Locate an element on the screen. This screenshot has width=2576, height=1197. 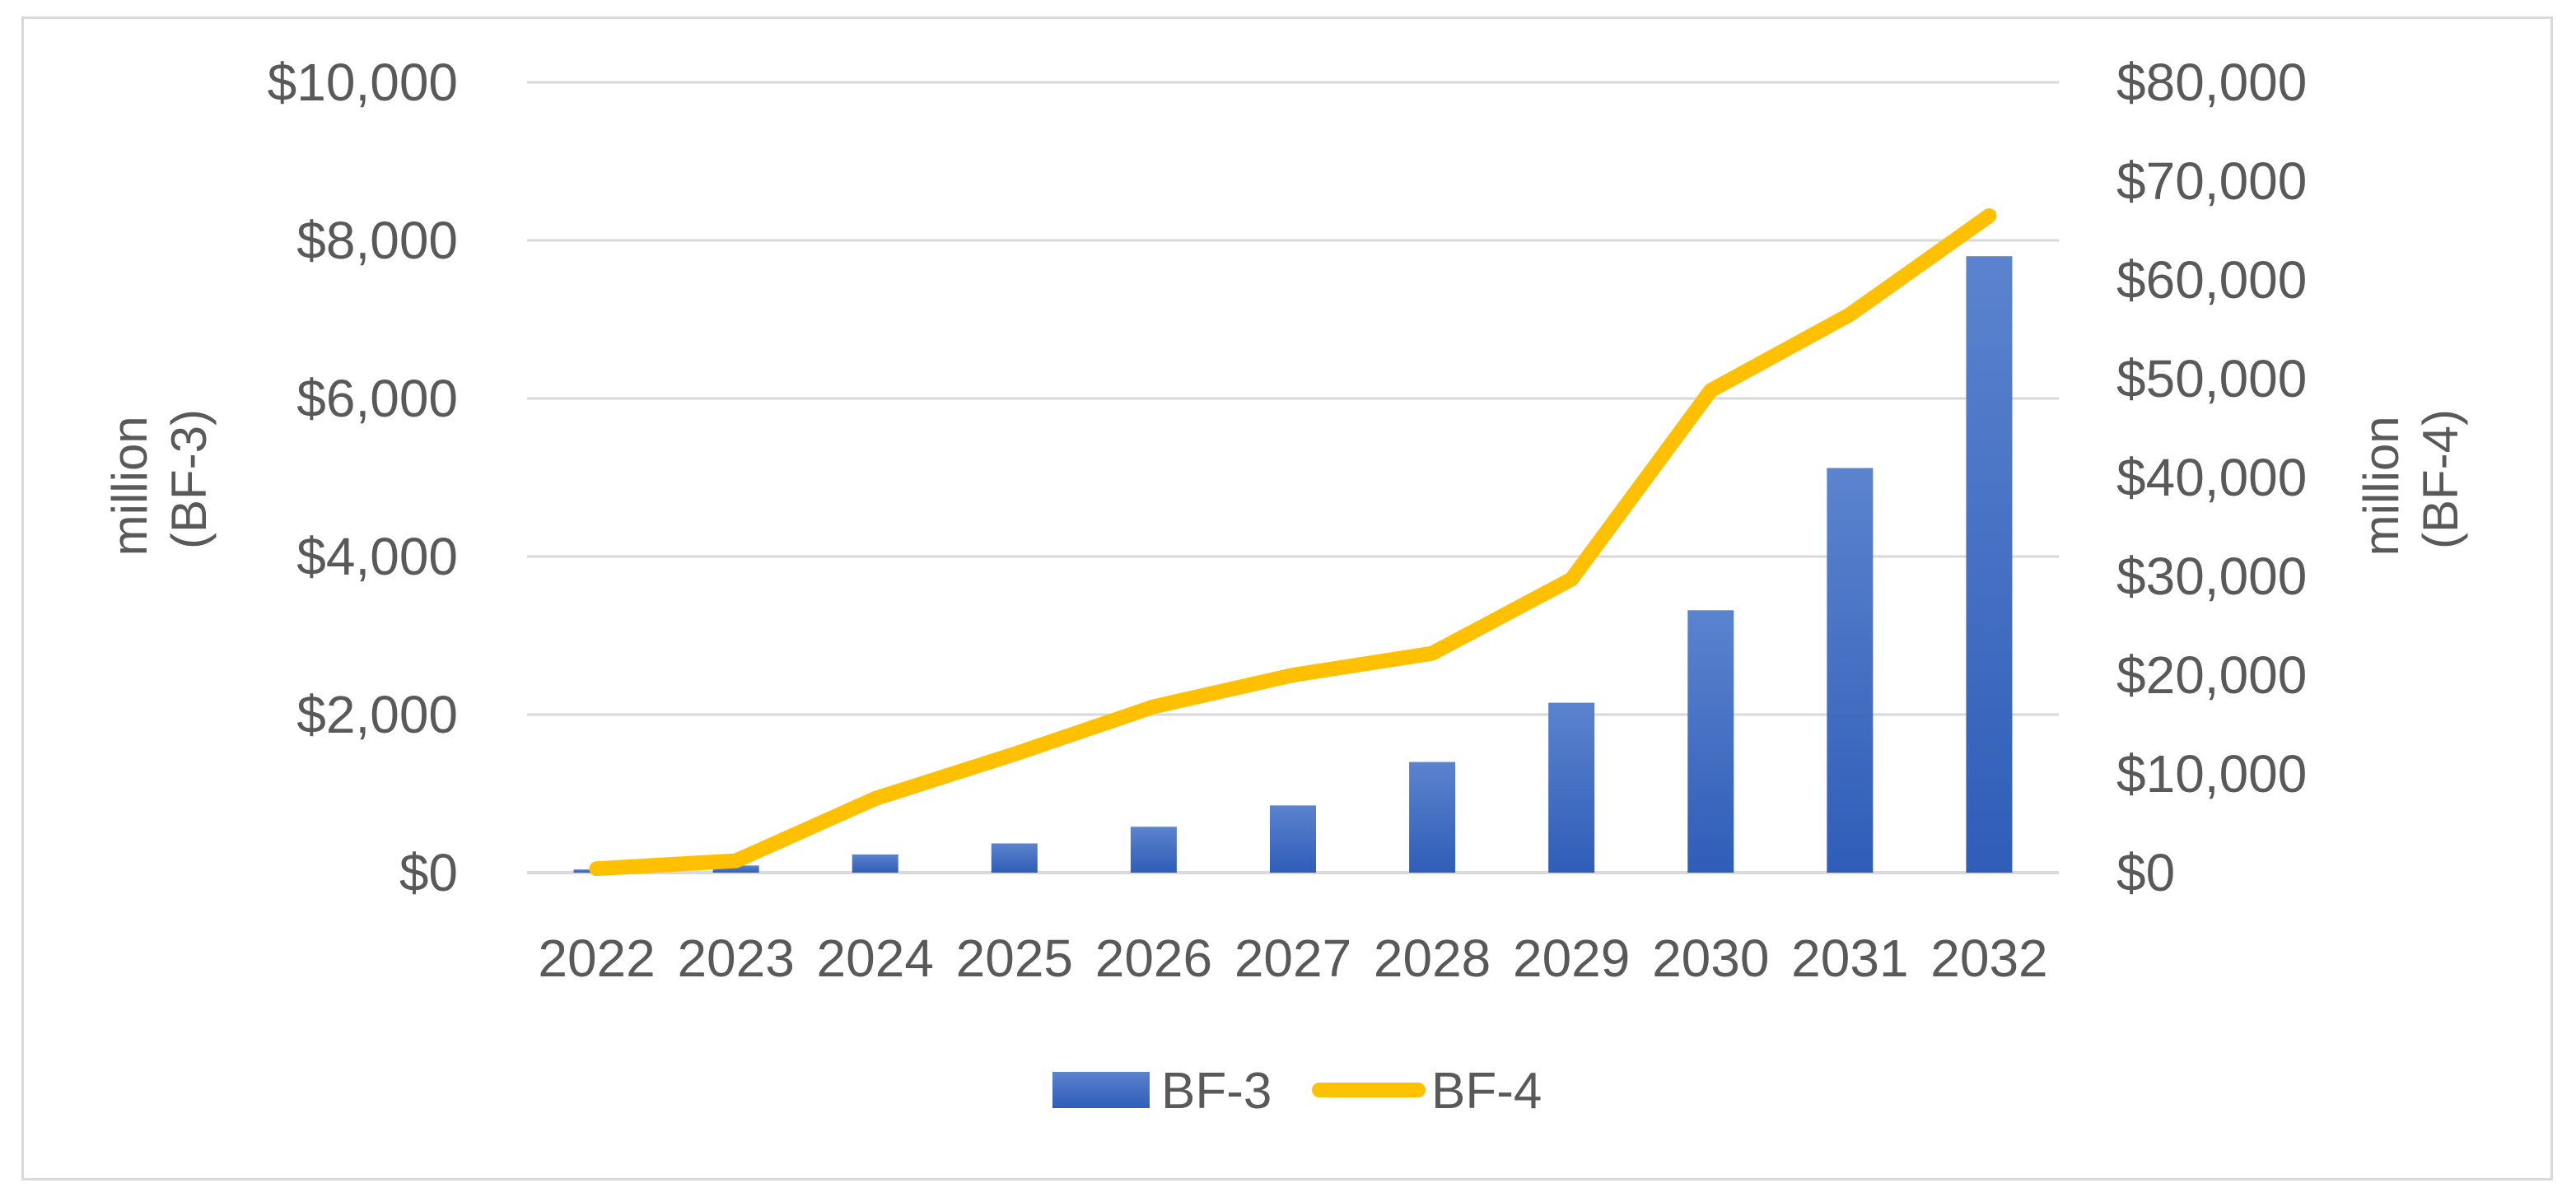
right-tick-label: $20,000 is located at coordinates (2211, 675).